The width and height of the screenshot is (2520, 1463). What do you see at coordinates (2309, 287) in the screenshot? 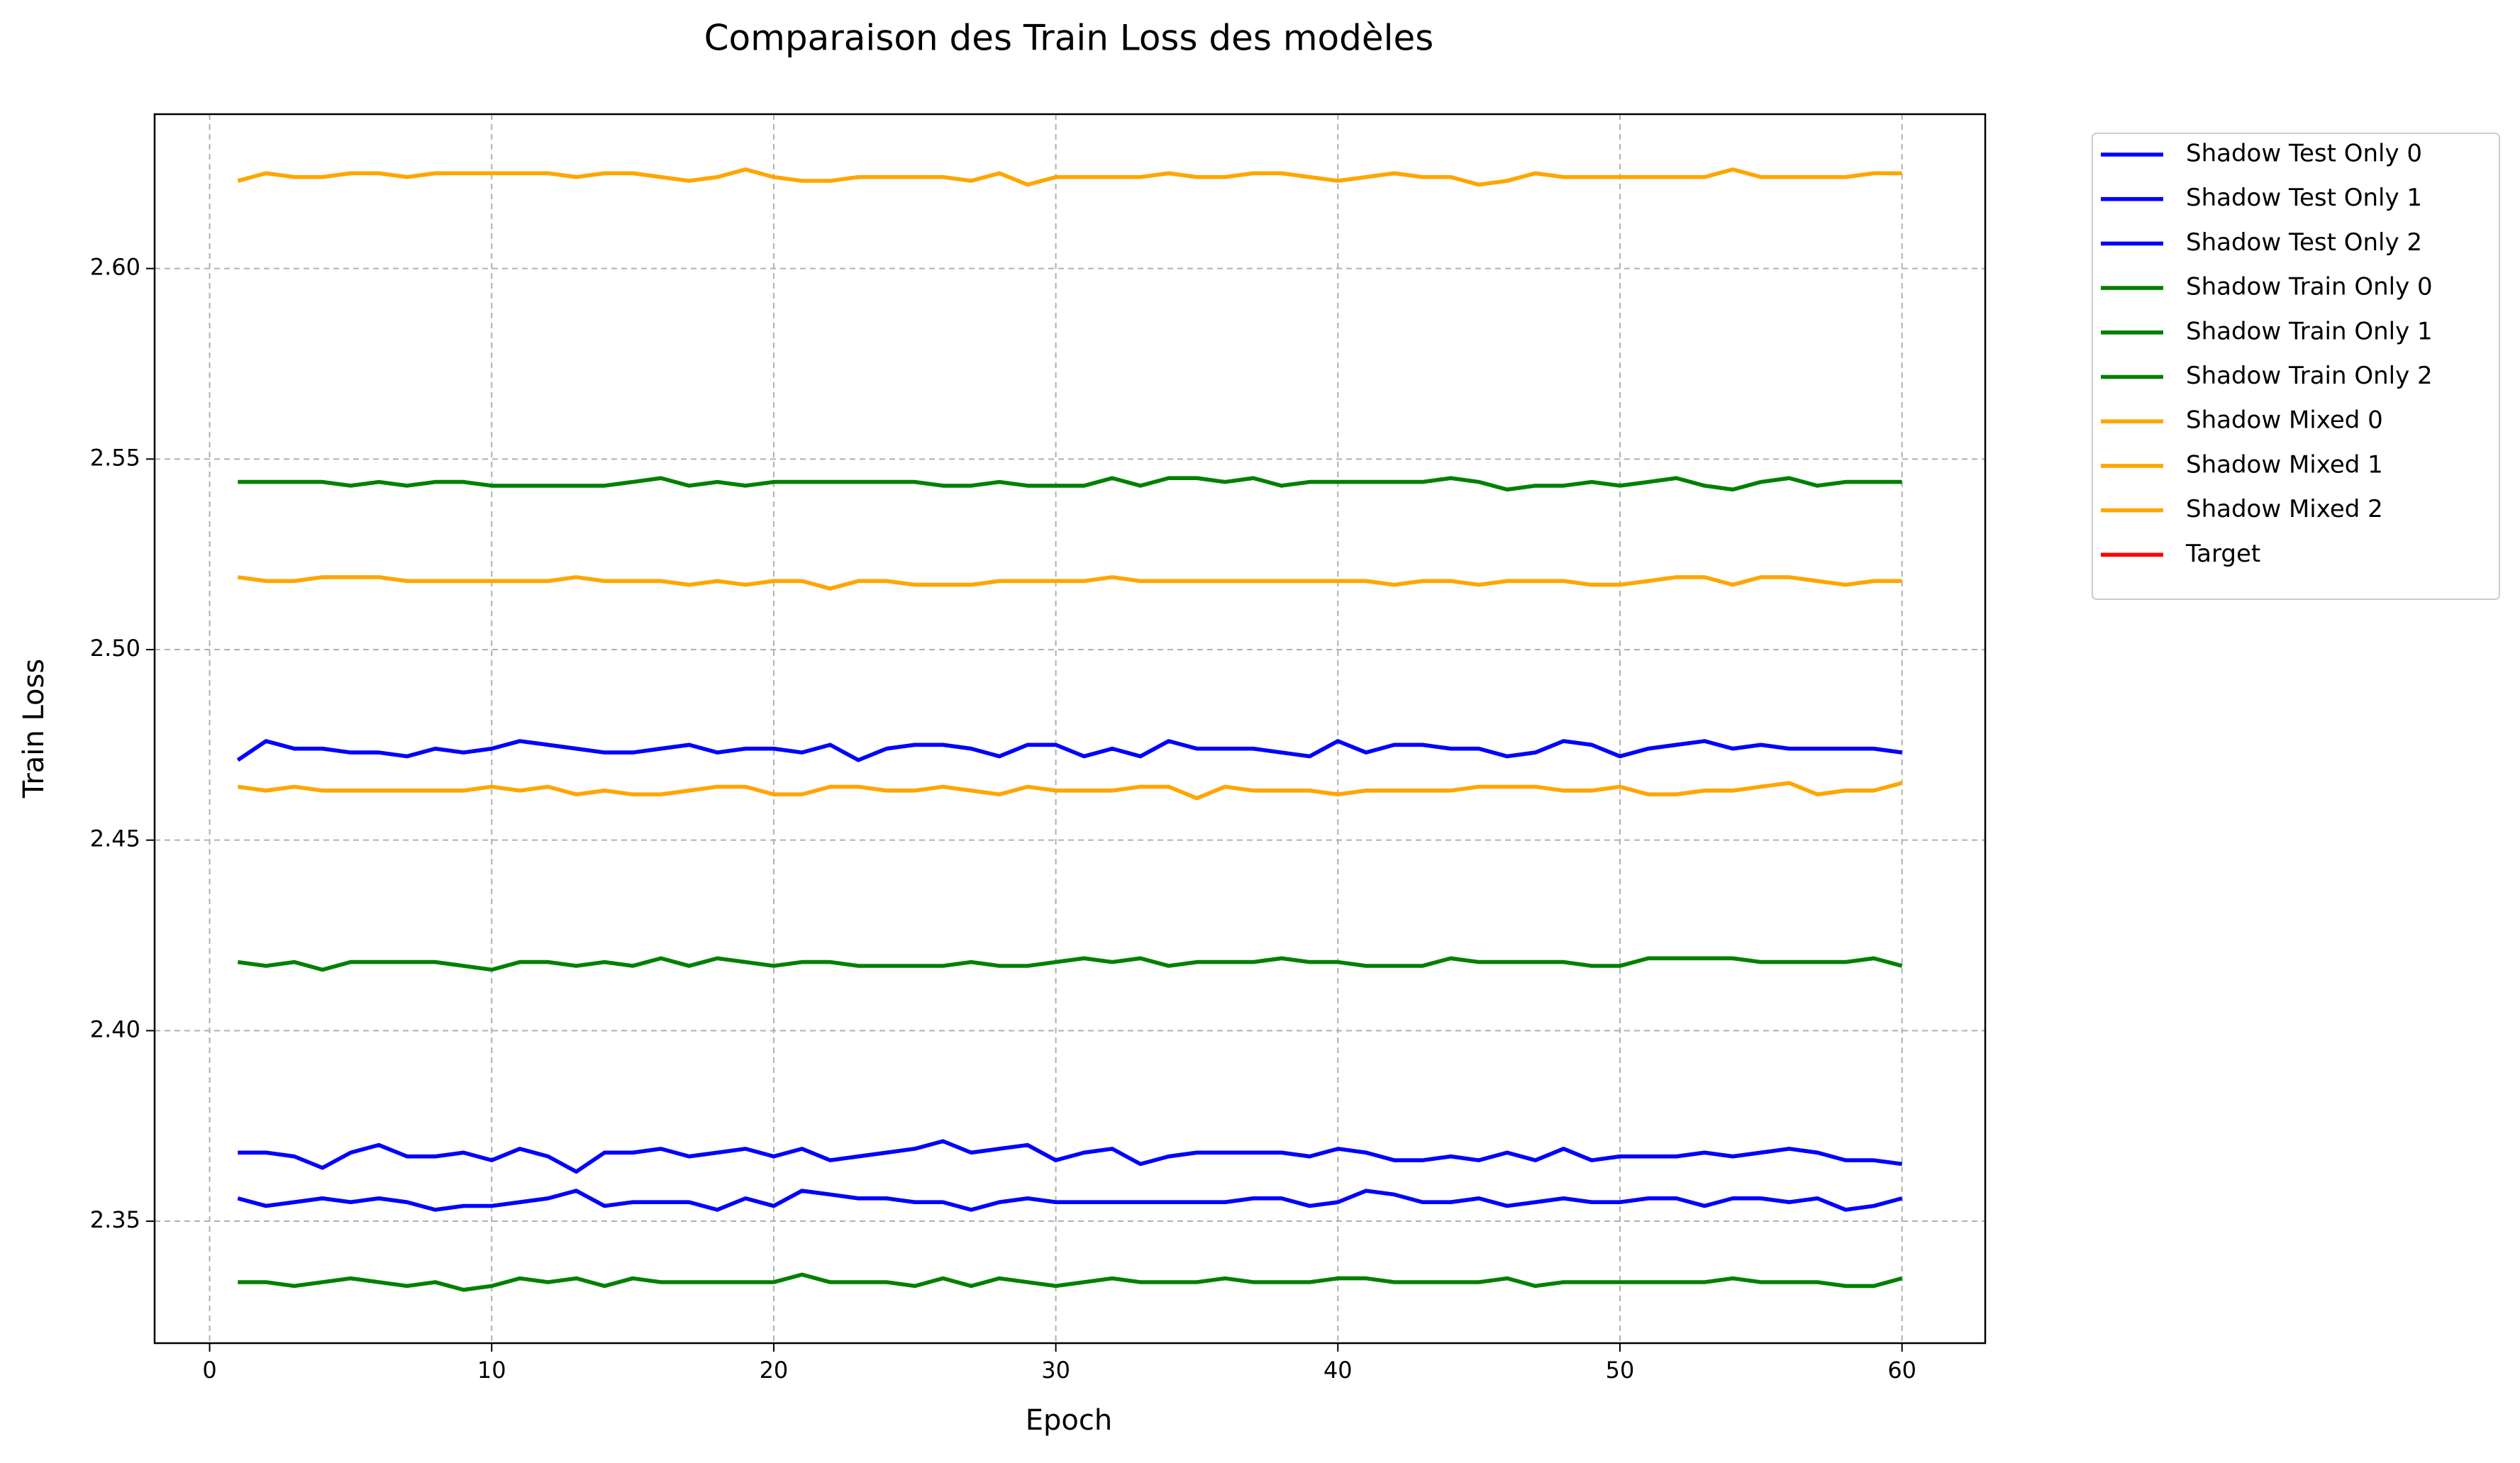
I see `legend-label: Shadow Train Only 0` at bounding box center [2309, 287].